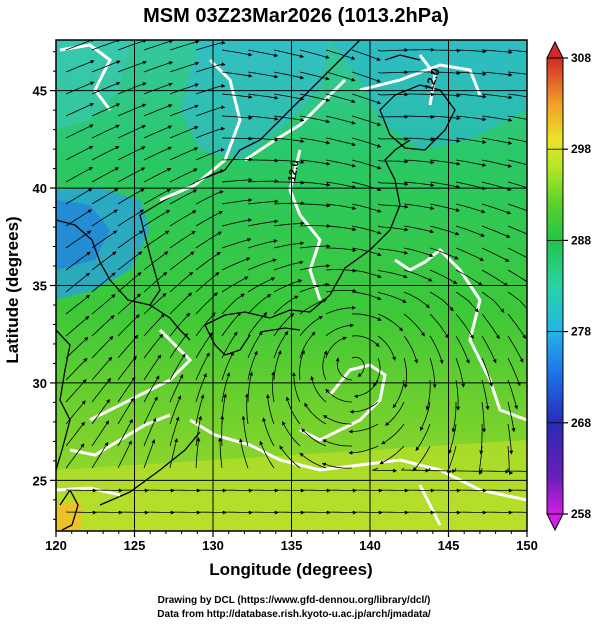 The height and width of the screenshot is (625, 599). I want to click on x-tick-label-130: 130, so click(213, 545).